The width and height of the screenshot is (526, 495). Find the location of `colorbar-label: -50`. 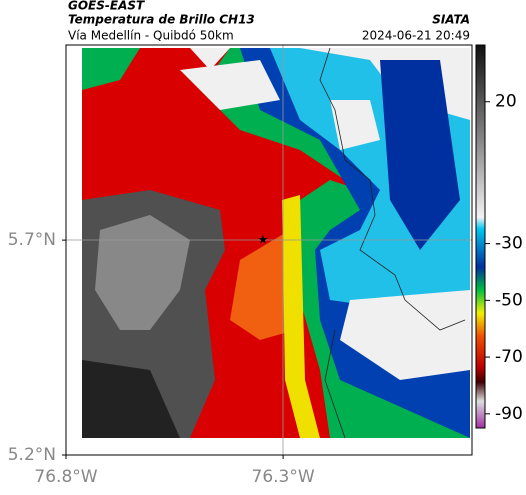

colorbar-label: -50 is located at coordinates (509, 300).